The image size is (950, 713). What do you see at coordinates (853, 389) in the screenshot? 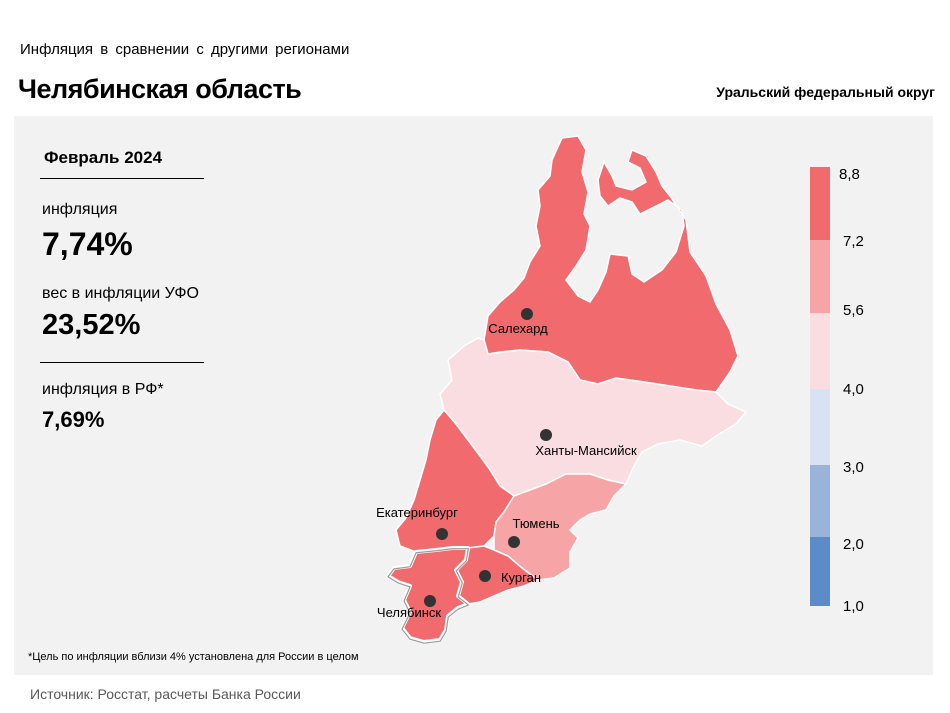
I see `legend-tick: 4,0` at bounding box center [853, 389].